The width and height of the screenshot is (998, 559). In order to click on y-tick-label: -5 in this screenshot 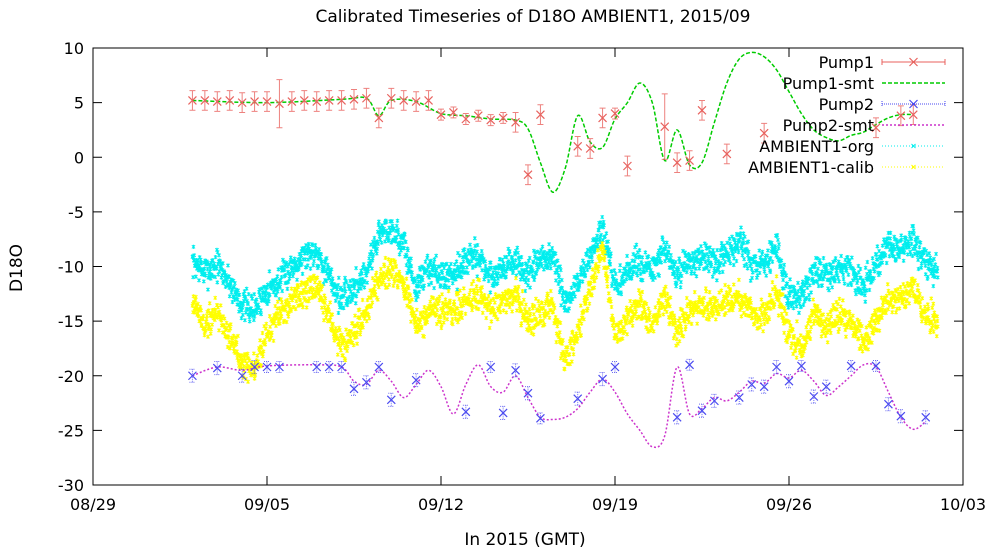, I will do `click(76, 212)`.